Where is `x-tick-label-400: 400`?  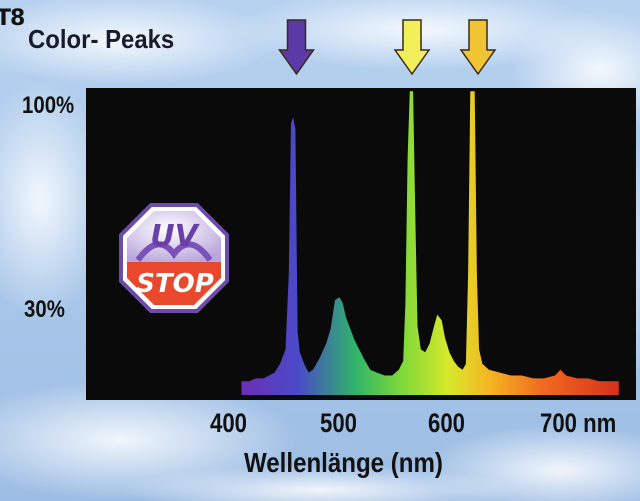
x-tick-label-400: 400 is located at coordinates (228, 423).